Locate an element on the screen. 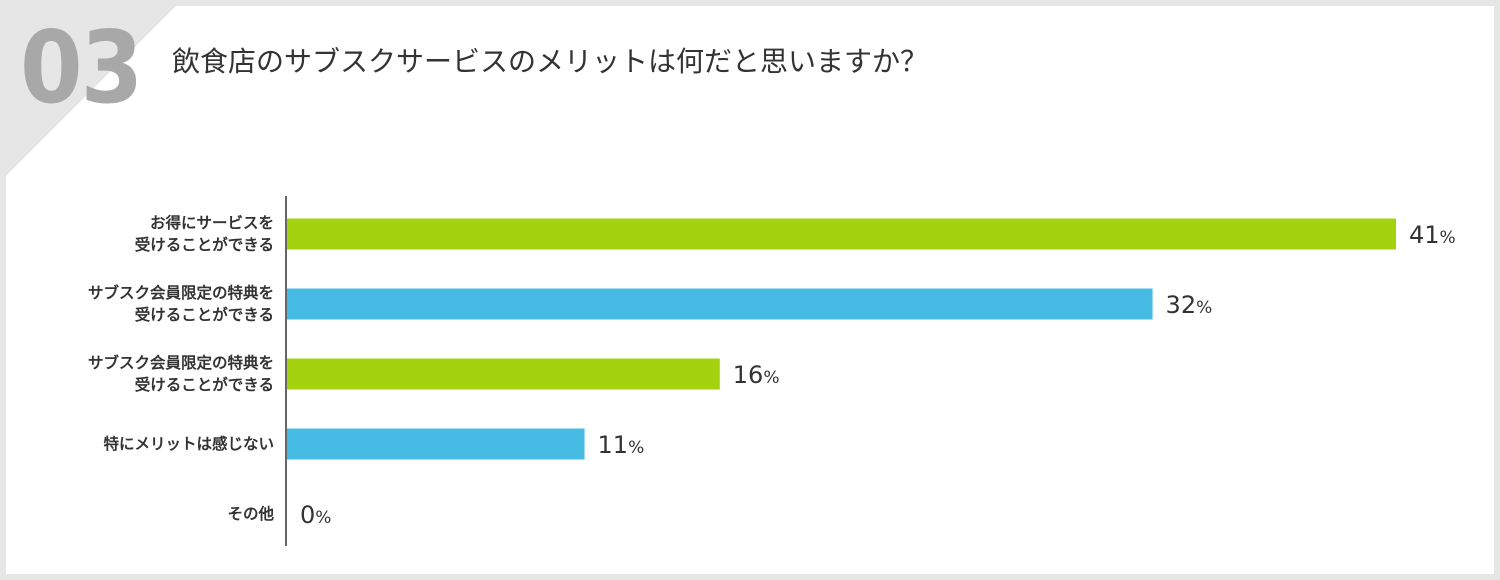  question-number: 03 is located at coordinates (81, 67).